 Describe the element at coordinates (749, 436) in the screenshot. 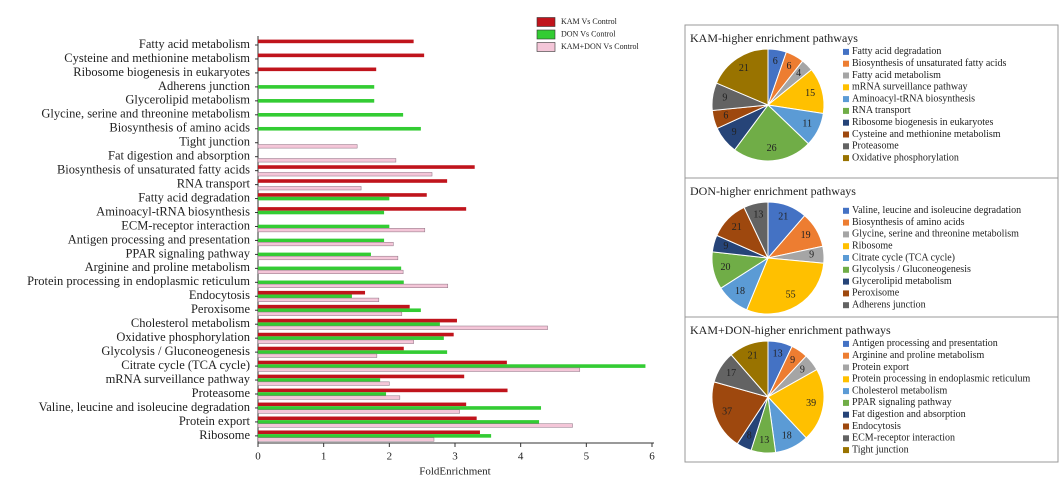

I see `pie-value-label: 8` at that location.